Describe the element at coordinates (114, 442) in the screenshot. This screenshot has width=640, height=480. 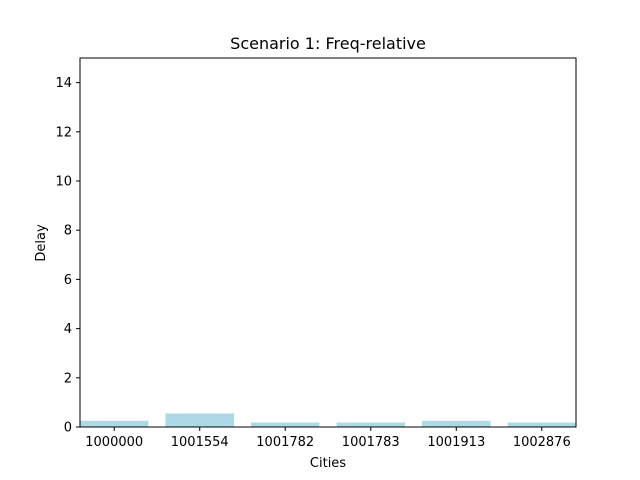
I see `x-tick-label: 1000000` at that location.